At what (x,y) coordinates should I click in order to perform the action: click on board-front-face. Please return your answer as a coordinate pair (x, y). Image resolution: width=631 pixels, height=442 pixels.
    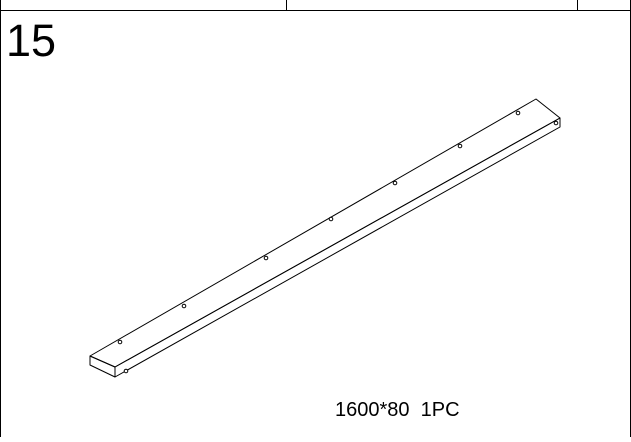
    Looking at the image, I should click on (102, 366).